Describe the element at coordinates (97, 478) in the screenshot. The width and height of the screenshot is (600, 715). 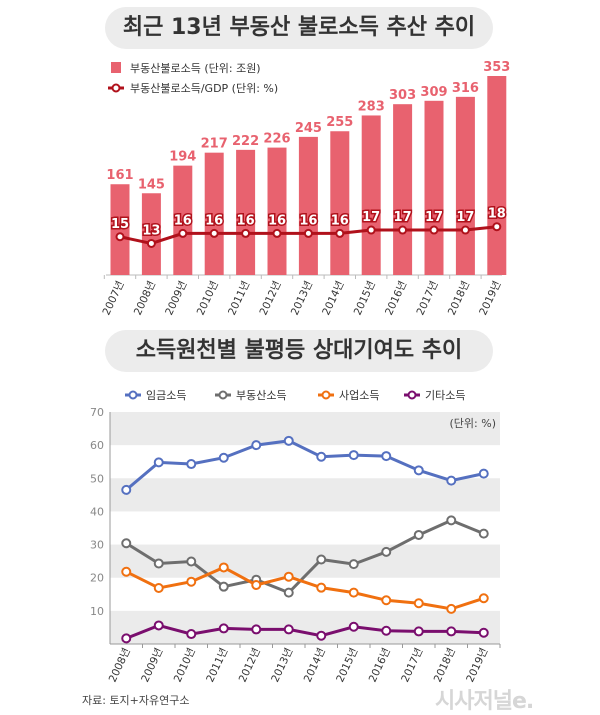
I see `y-tick-label: 50` at that location.